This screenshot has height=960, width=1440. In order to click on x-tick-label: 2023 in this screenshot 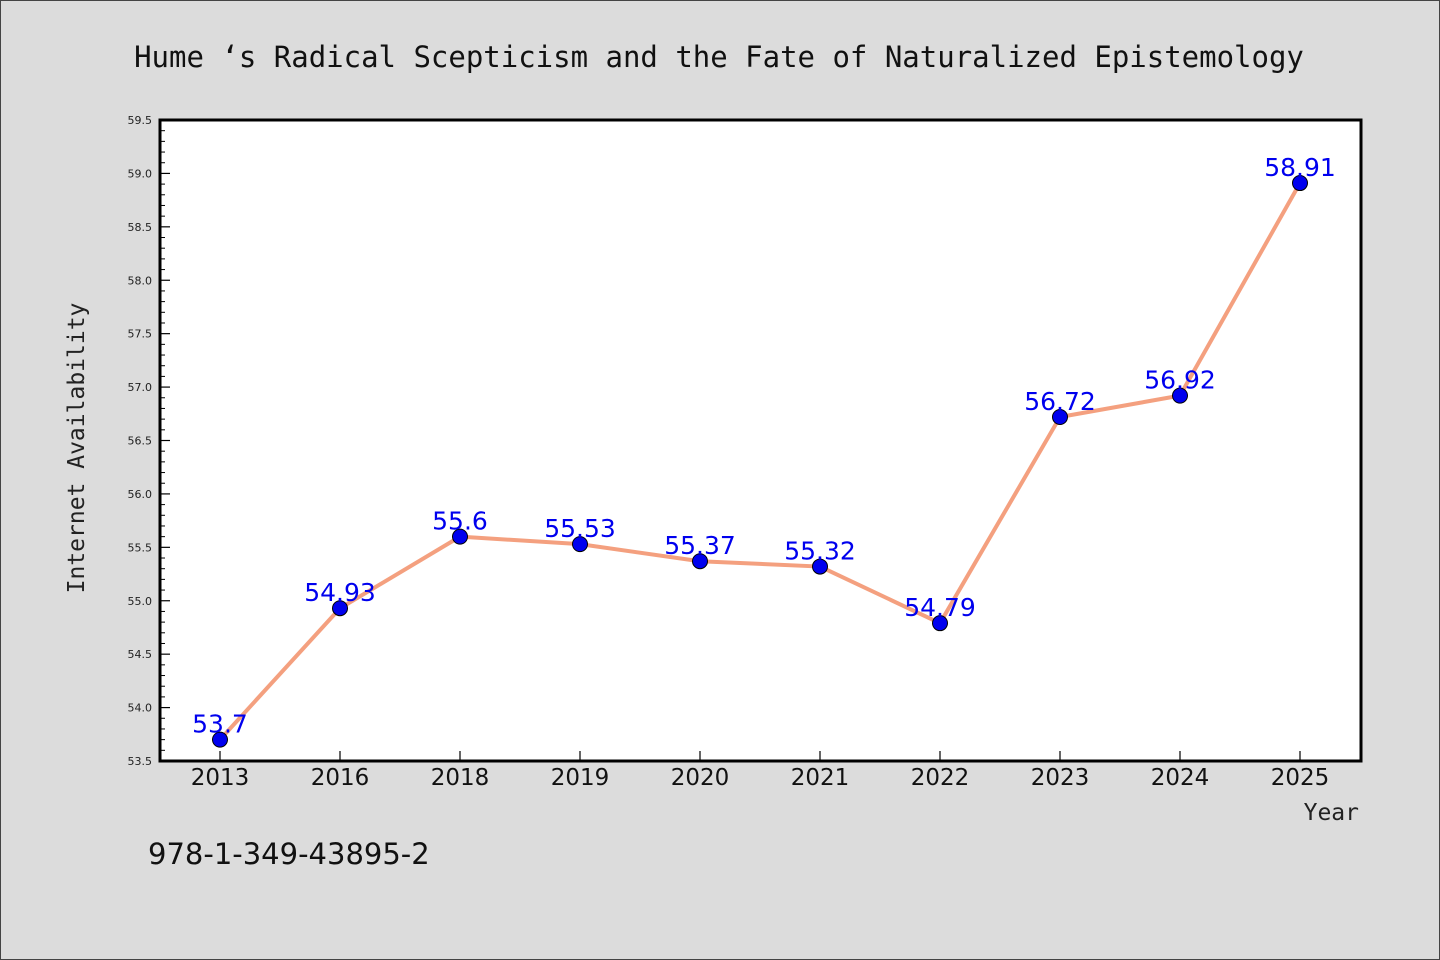, I will do `click(1060, 778)`.